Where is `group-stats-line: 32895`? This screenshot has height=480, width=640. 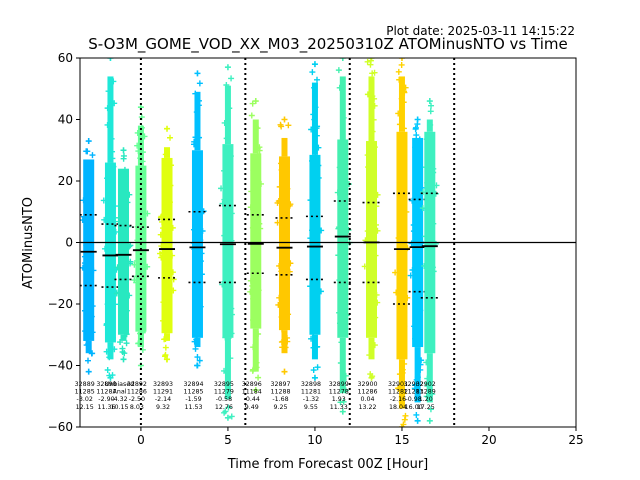 group-stats-line: 32895 is located at coordinates (224, 384).